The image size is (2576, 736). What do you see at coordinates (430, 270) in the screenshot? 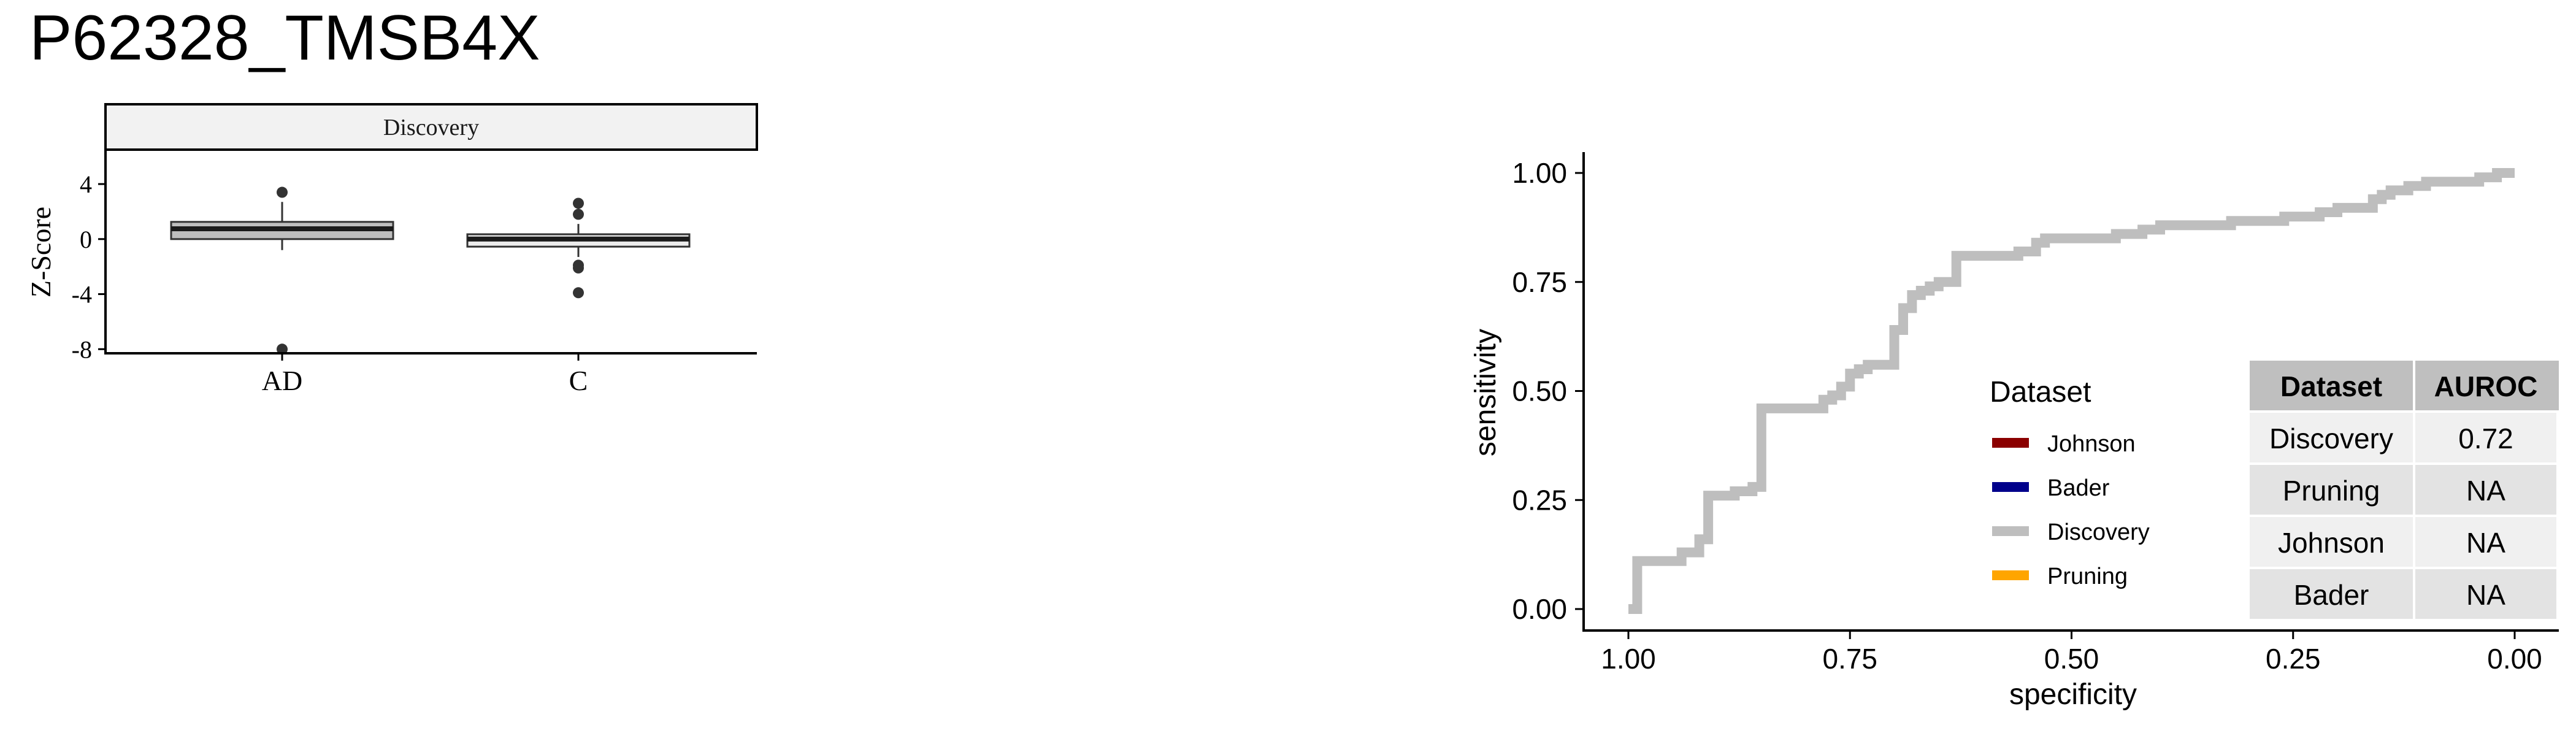
I see `box-layer` at bounding box center [430, 270].